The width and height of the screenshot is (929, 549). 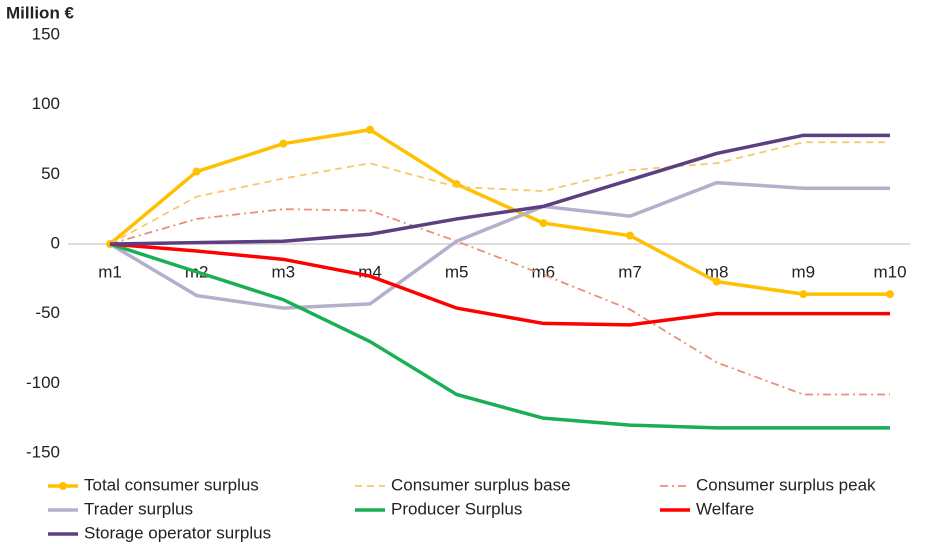 I want to click on legend-label: Trader surplus, so click(x=138, y=508).